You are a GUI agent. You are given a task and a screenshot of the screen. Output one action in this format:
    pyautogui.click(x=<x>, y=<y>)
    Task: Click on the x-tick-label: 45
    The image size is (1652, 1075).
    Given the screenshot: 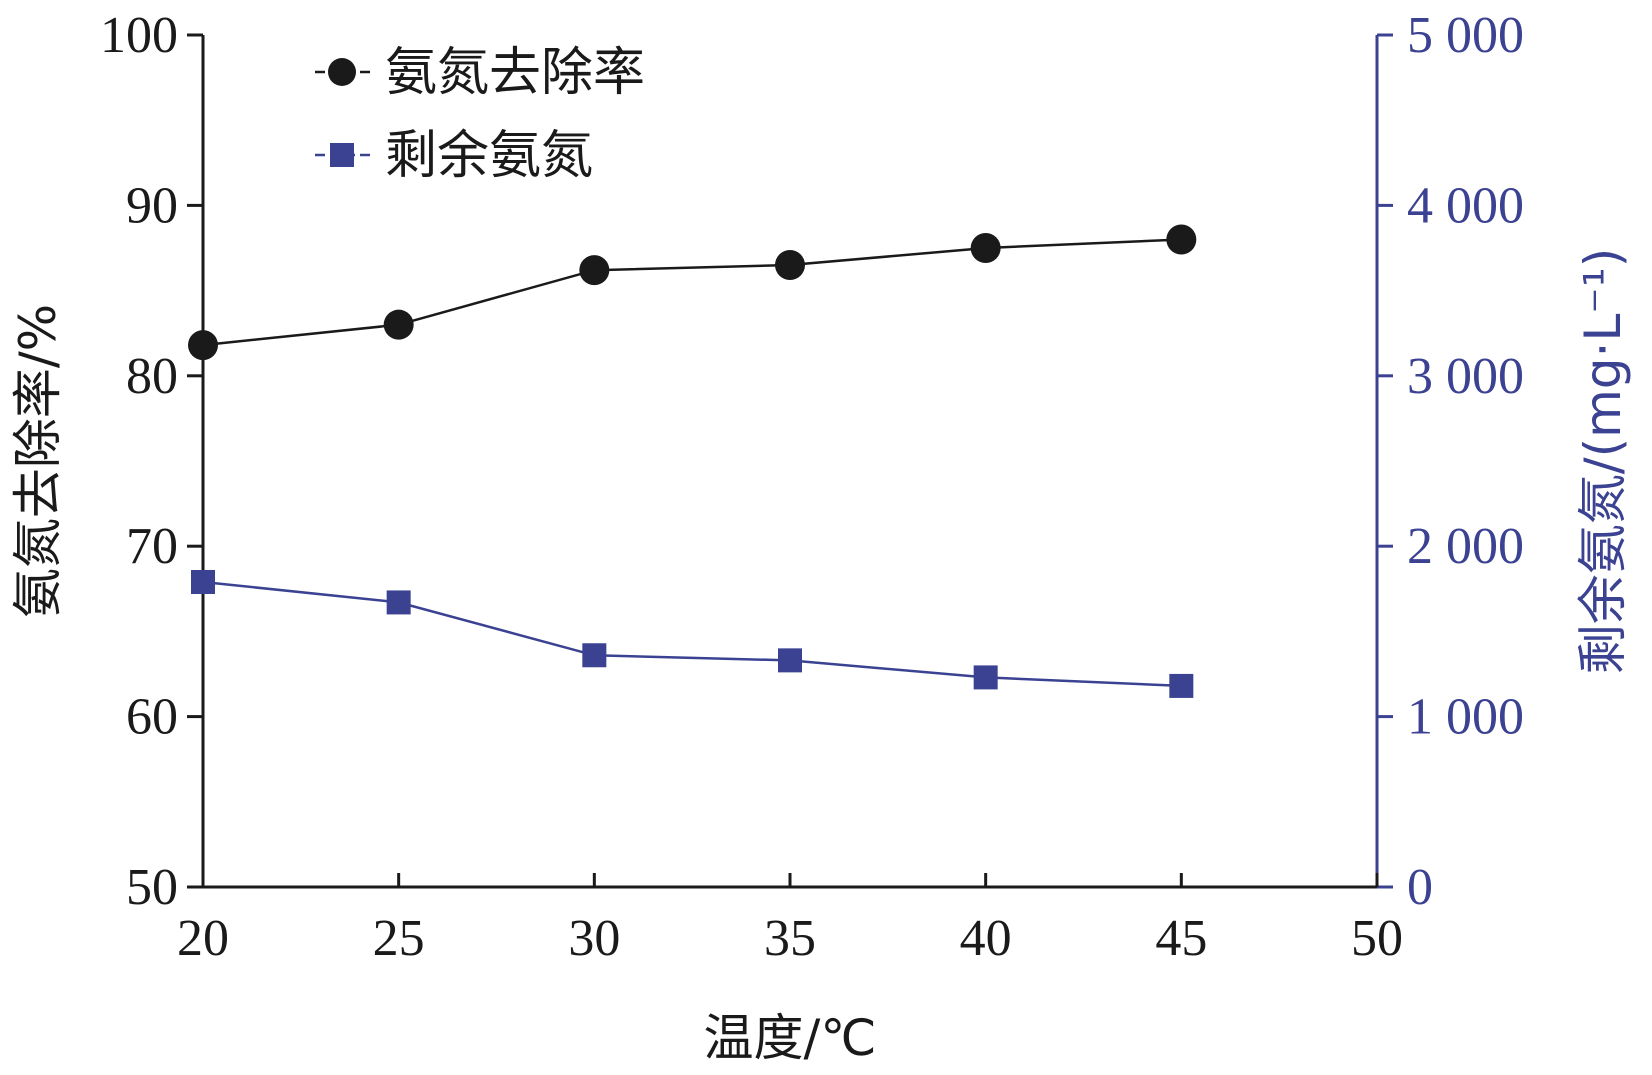 What is the action you would take?
    pyautogui.click(x=1181, y=938)
    